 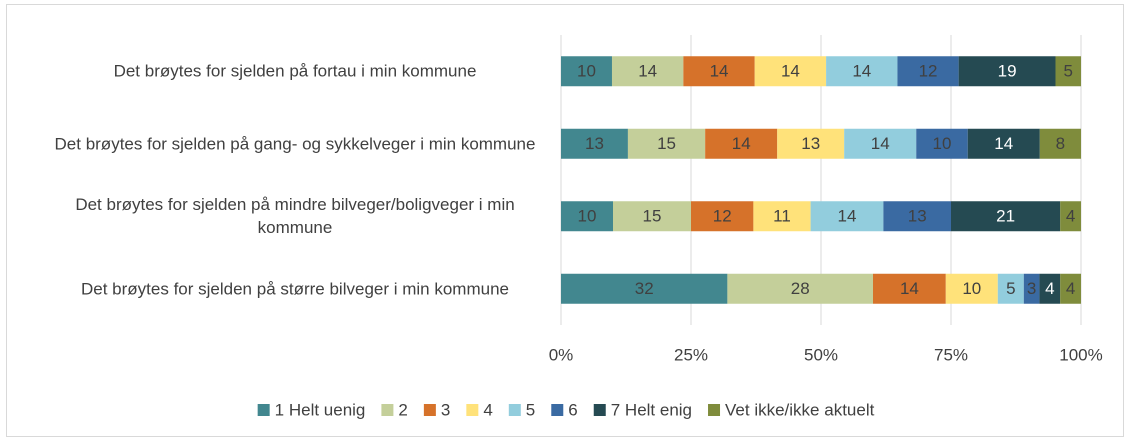 I want to click on x-tick-label: 75%, so click(x=951, y=354).